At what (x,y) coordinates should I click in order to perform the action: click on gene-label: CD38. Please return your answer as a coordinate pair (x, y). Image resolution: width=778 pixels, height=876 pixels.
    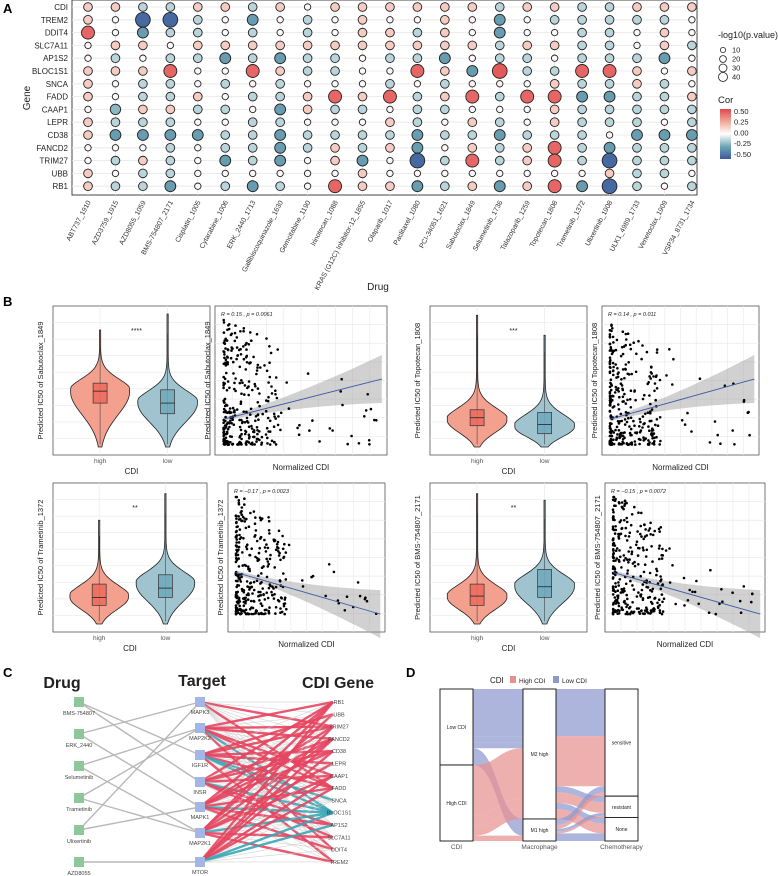
    Looking at the image, I should click on (58, 135).